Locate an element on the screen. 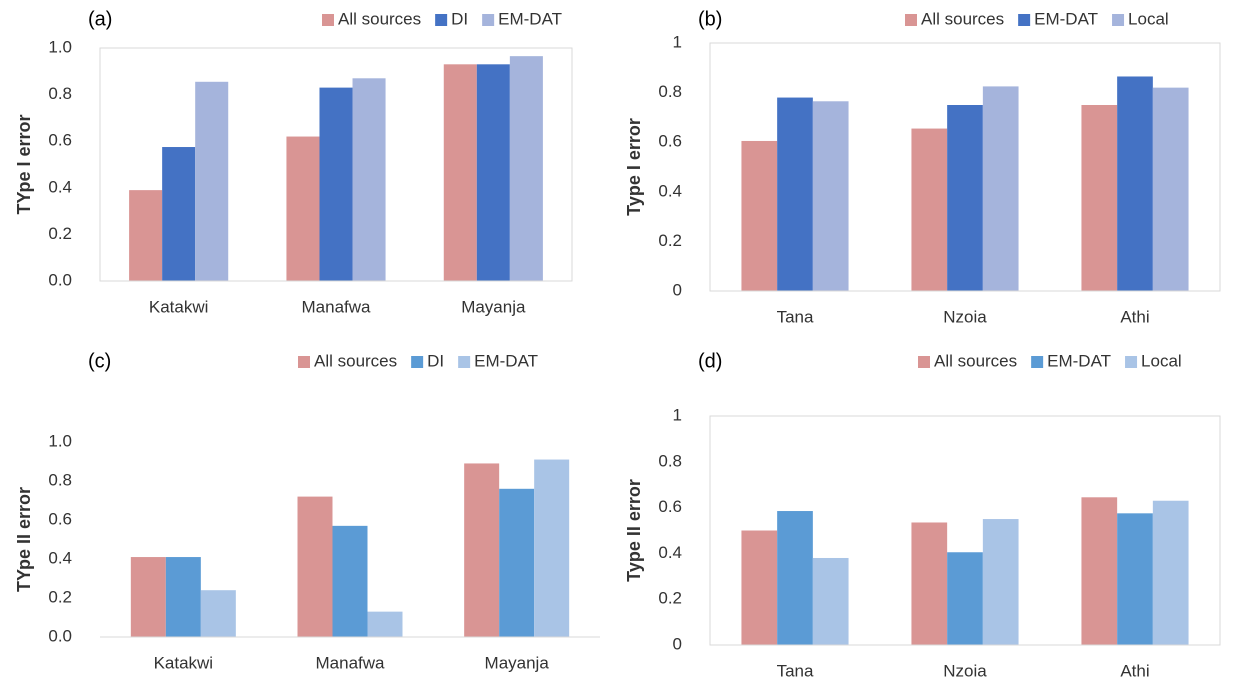 Image resolution: width=1241 pixels, height=685 pixels. panel-label: (a) is located at coordinates (100, 19).